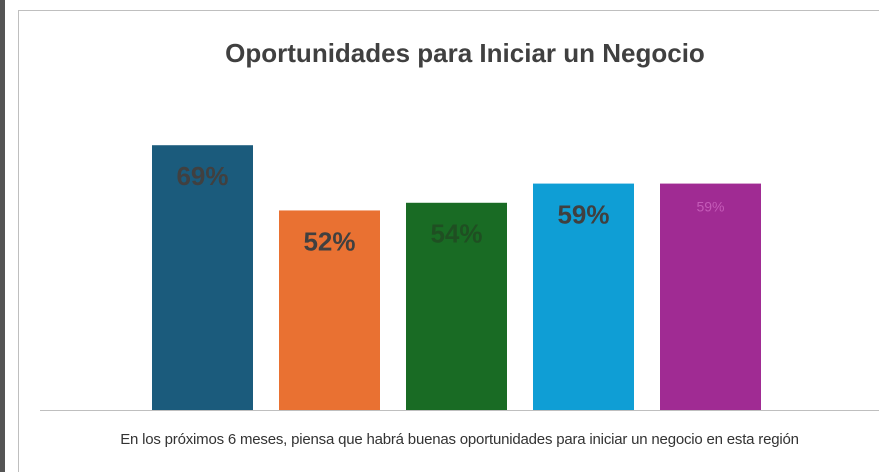  Describe the element at coordinates (456, 234) in the screenshot. I see `data-label: 54%` at that location.